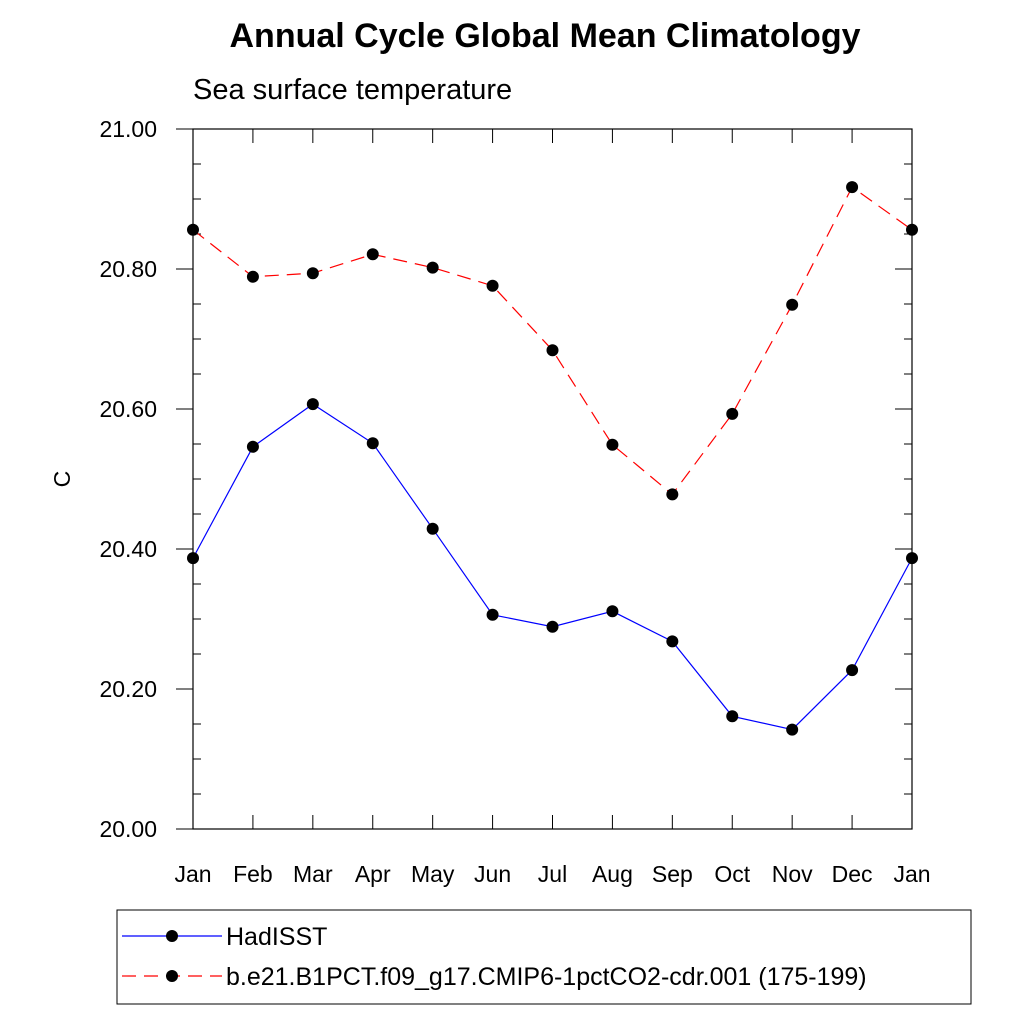 The width and height of the screenshot is (1024, 1024). What do you see at coordinates (545, 36) in the screenshot?
I see `chart-title: Annual Cycle Global Mean Climatology` at bounding box center [545, 36].